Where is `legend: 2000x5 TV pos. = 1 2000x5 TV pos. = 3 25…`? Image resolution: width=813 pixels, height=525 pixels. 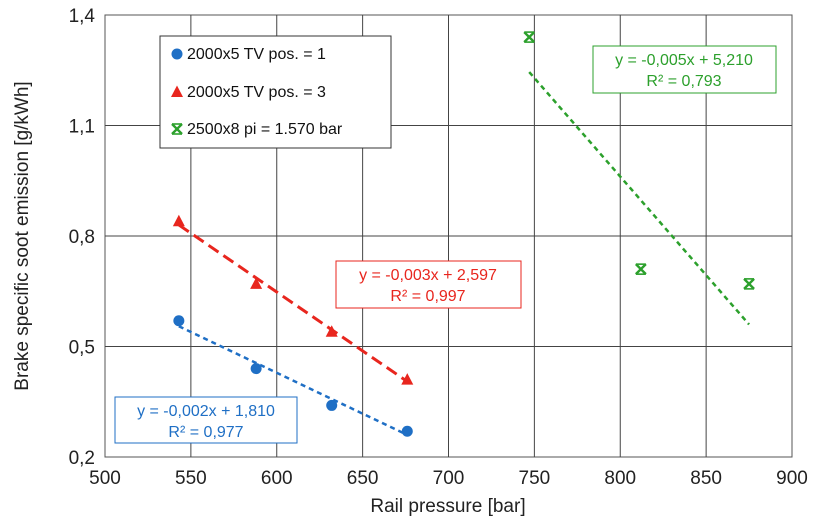 legend: 2000x5 TV pos. = 1 2000x5 TV pos. = 3 25… is located at coordinates (275, 92).